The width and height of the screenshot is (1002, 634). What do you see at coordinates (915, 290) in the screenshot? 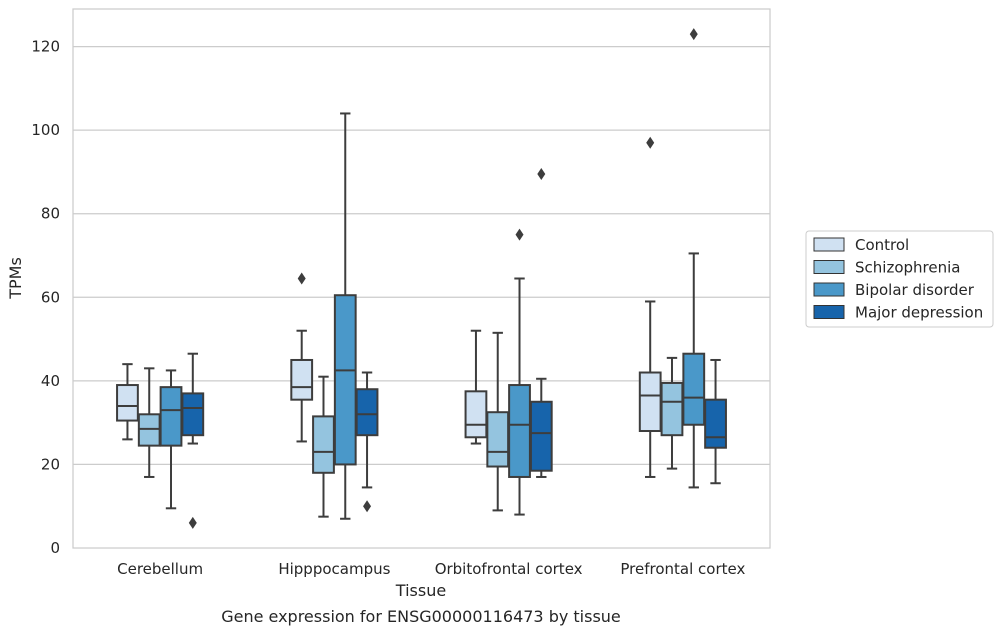
I see `legend-label: Bipolar disorder` at bounding box center [915, 290].